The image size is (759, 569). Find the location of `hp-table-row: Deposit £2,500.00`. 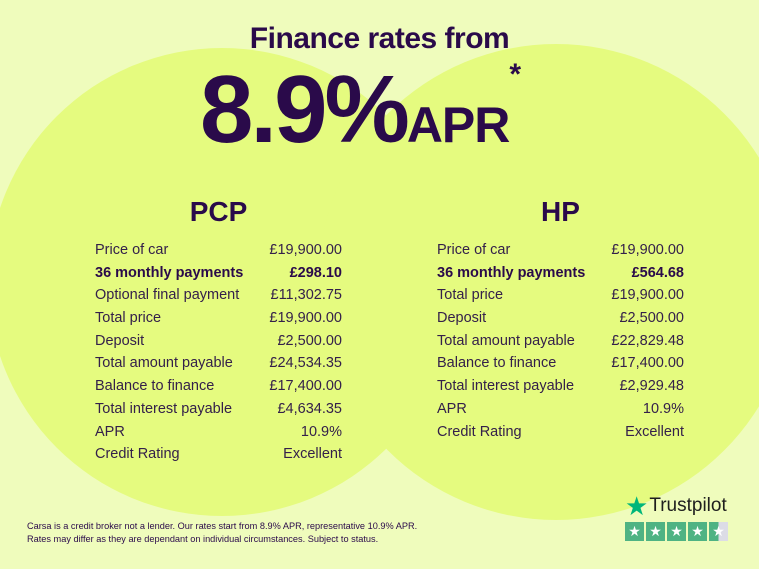

hp-table-row: Deposit £2,500.00 is located at coordinates (560, 318).